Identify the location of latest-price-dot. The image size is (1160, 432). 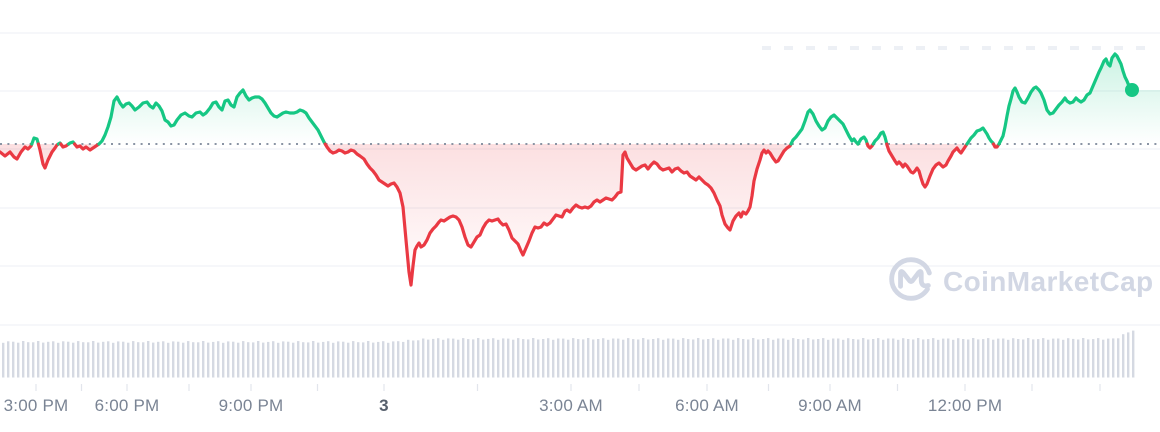
(1132, 90).